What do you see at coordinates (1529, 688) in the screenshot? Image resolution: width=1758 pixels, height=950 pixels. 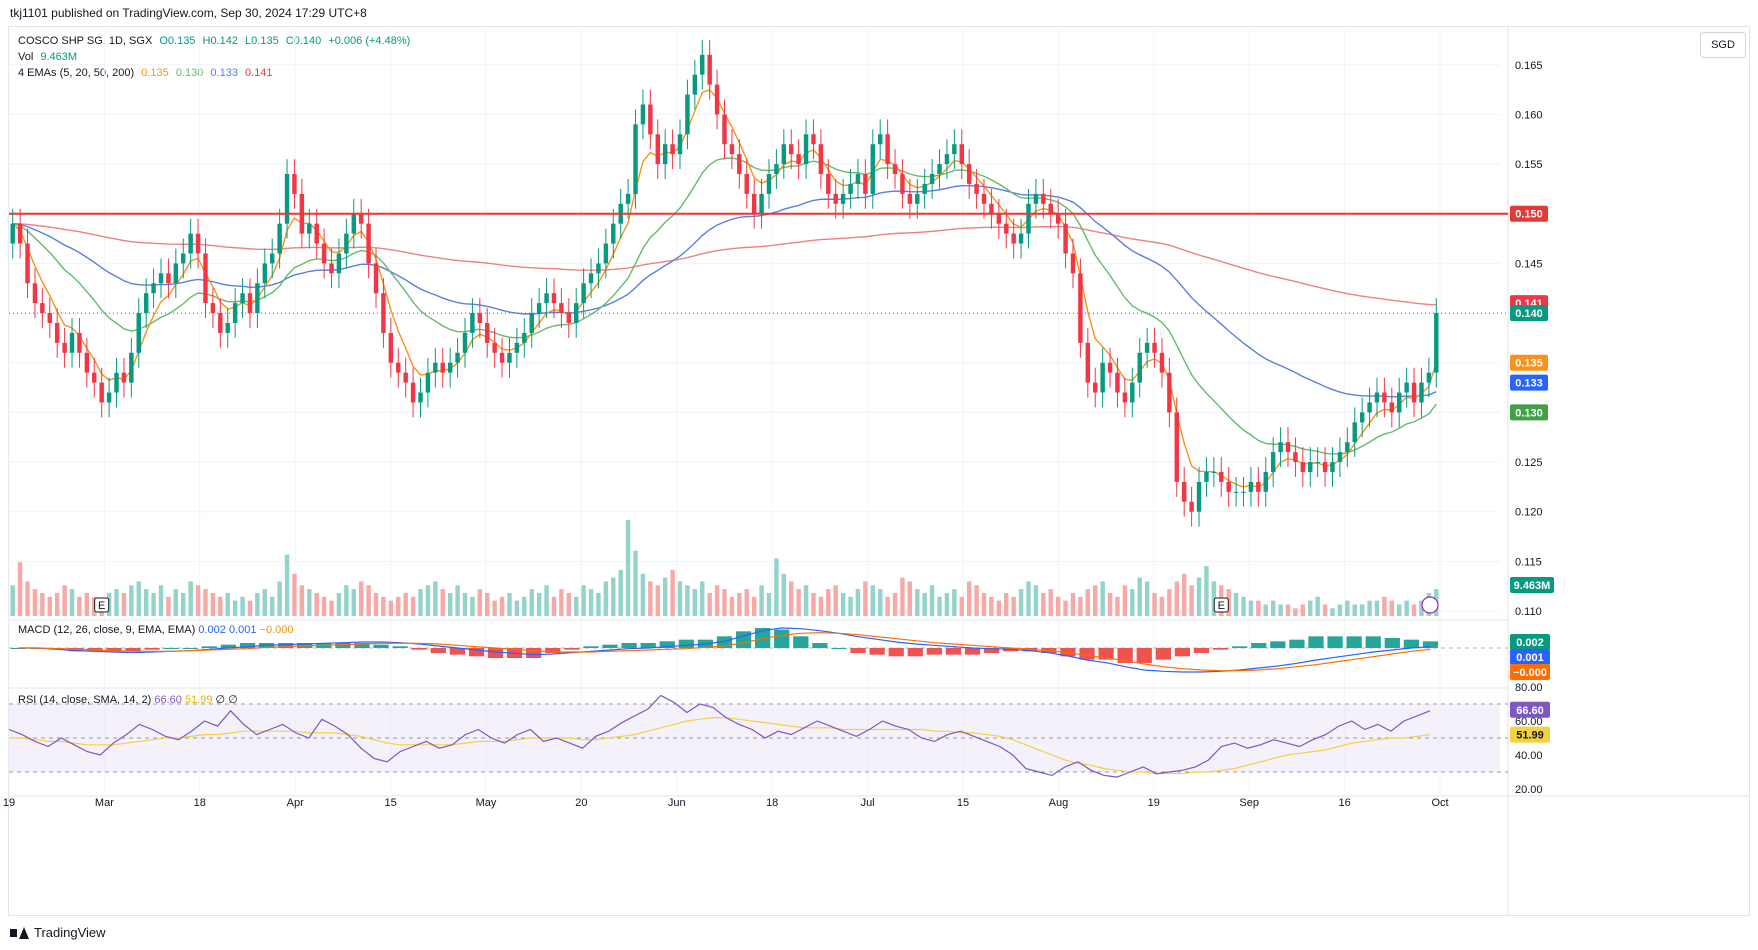 I see `rsi-axis-label: 80.00` at bounding box center [1529, 688].